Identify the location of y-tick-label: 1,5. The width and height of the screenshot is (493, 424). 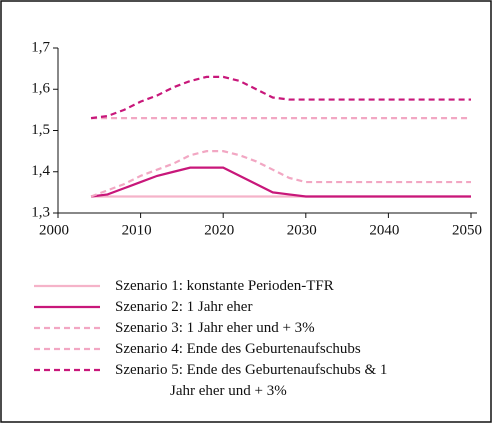
(40, 130).